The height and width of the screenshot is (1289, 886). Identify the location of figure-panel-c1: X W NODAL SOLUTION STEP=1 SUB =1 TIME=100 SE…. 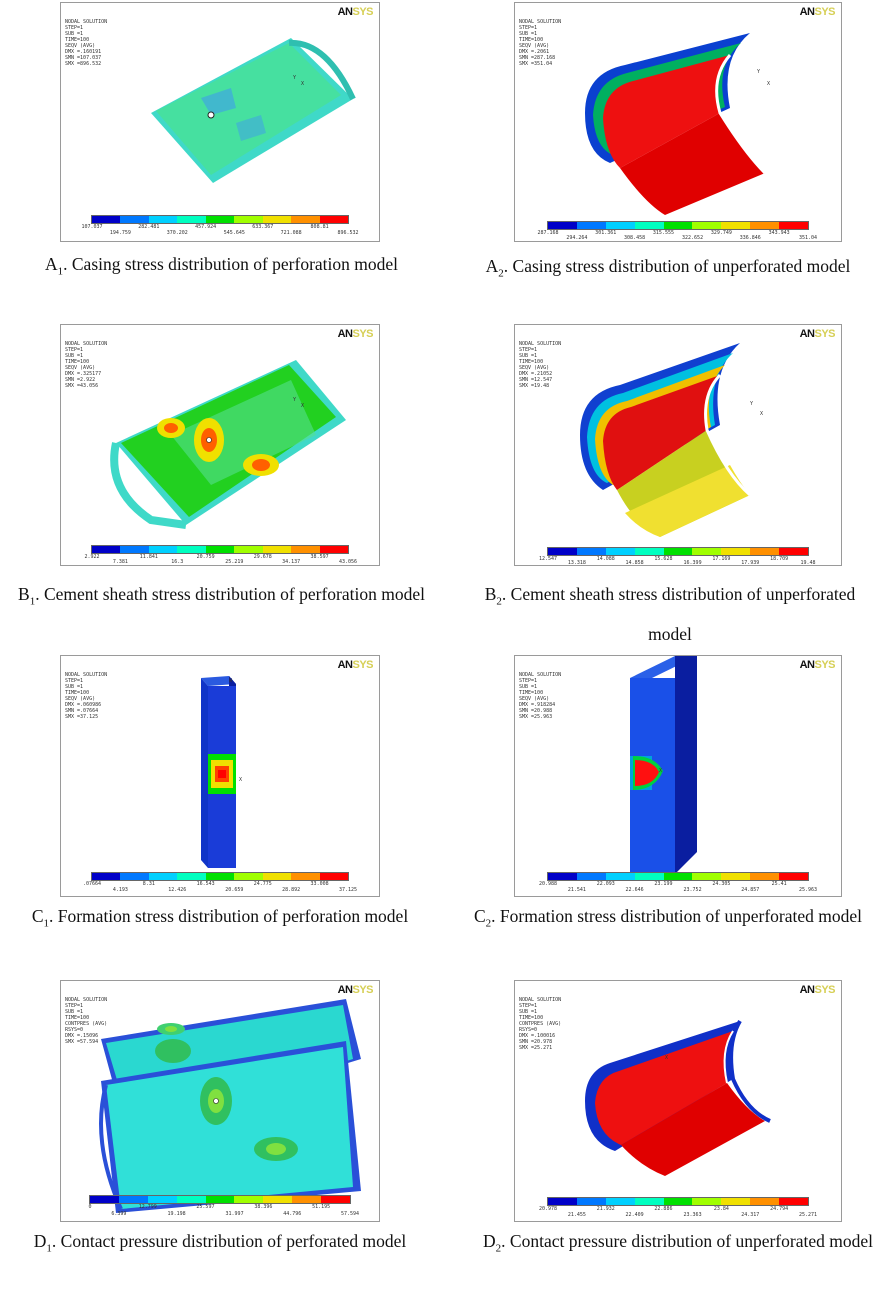
(220, 776).